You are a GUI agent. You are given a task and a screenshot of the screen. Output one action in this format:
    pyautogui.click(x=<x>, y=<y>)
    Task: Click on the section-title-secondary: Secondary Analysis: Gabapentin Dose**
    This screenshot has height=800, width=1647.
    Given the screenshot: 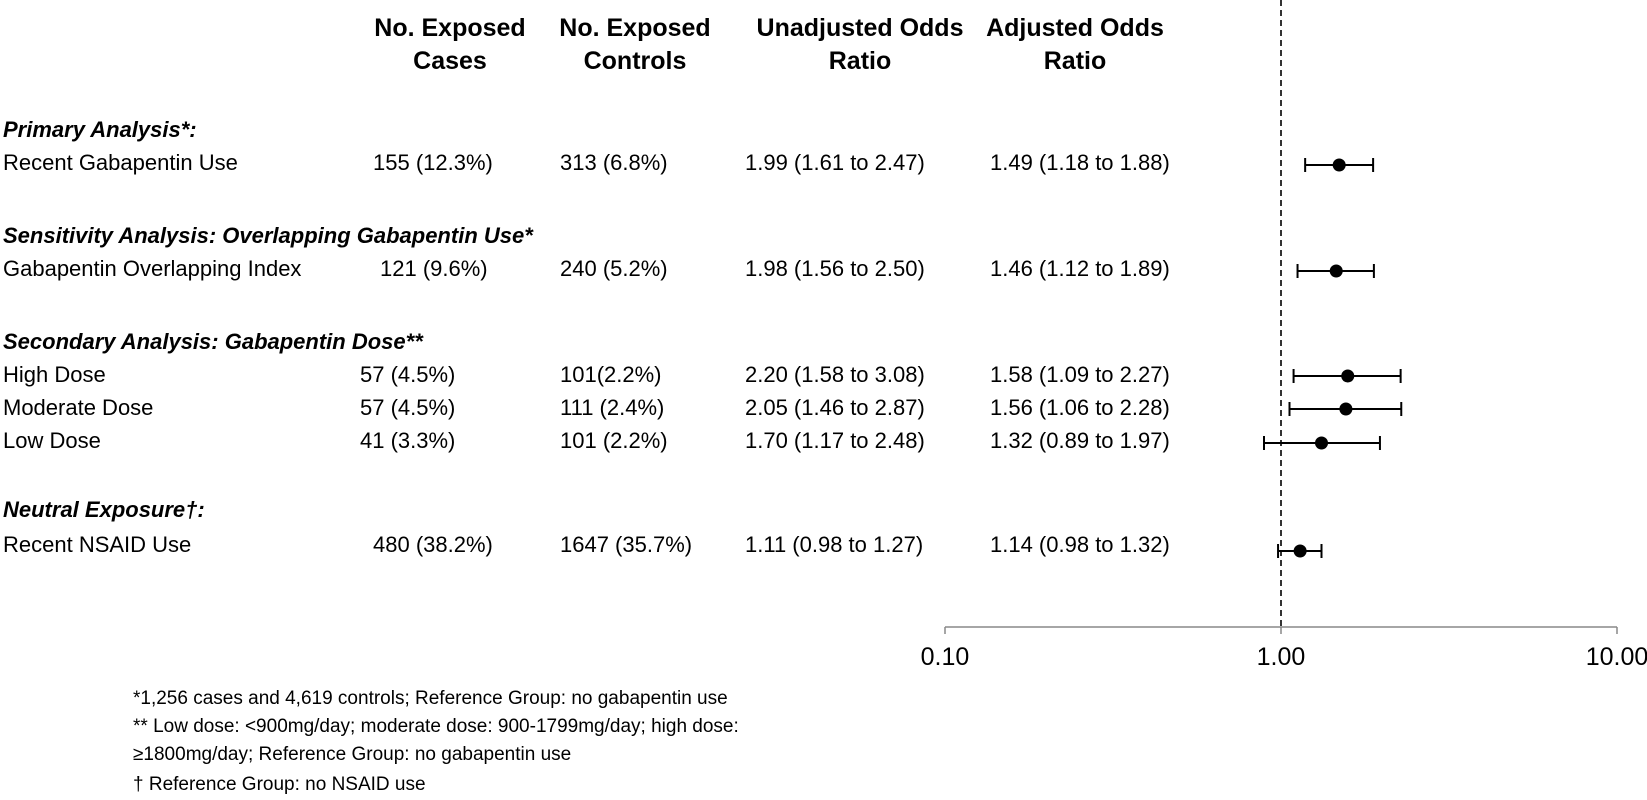 What is the action you would take?
    pyautogui.click(x=213, y=341)
    